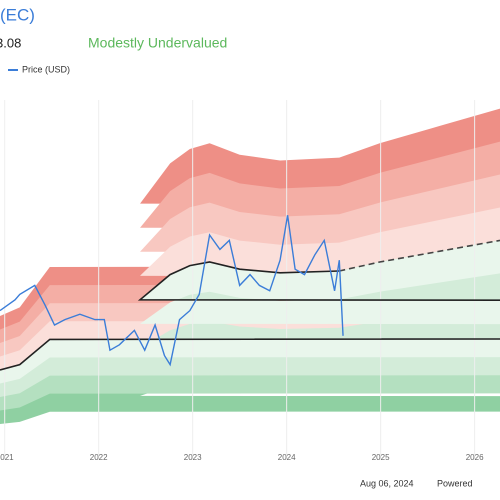 The width and height of the screenshot is (500, 500). I want to click on x-tick-label: 2023, so click(193, 457).